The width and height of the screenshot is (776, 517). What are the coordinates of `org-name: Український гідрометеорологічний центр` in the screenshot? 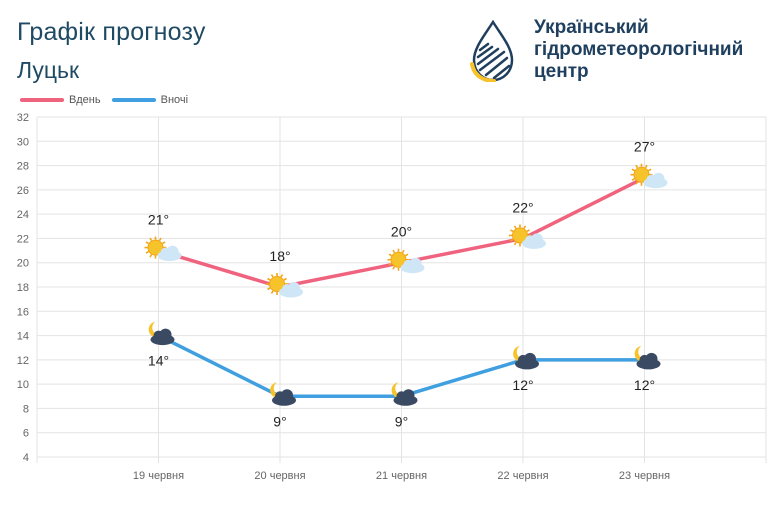 It's located at (638, 50).